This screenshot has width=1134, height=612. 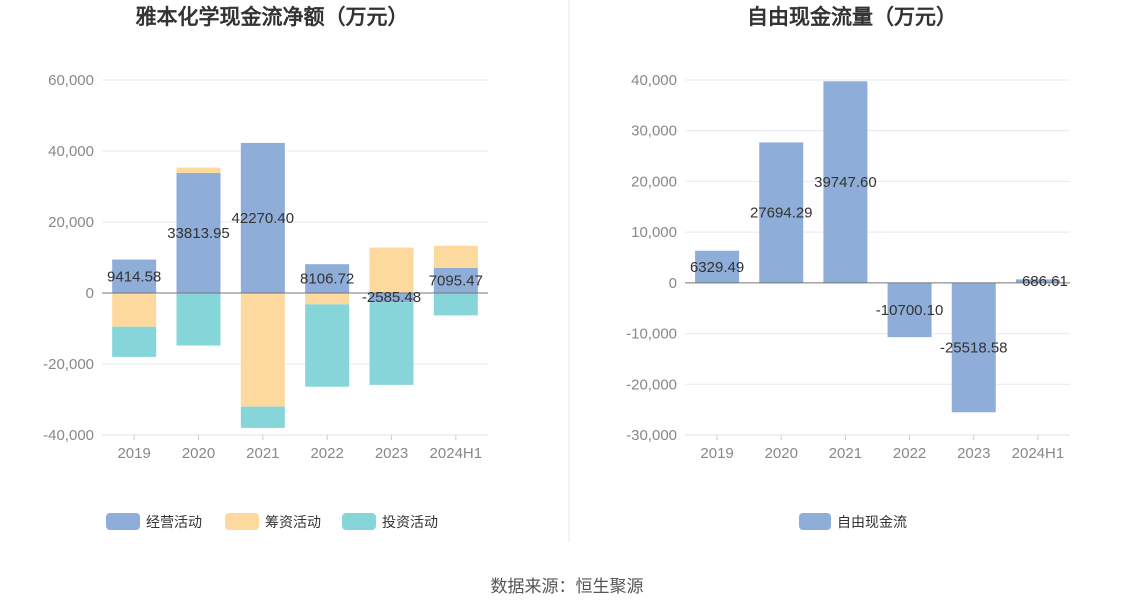 I want to click on y-tick-label: 30,000, so click(x=654, y=131).